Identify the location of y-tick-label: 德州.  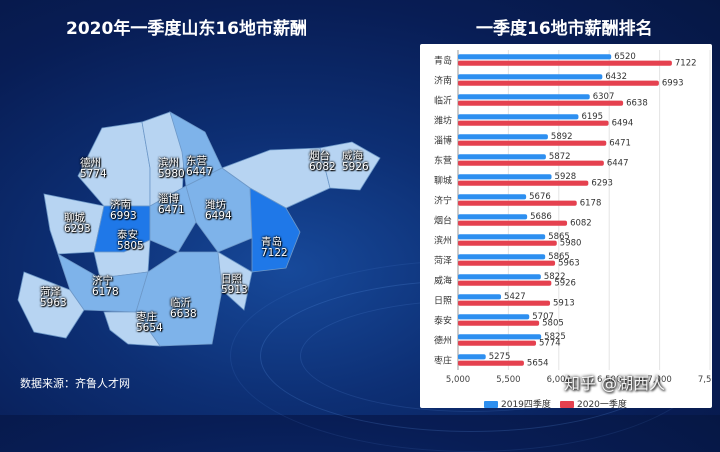
(443, 341).